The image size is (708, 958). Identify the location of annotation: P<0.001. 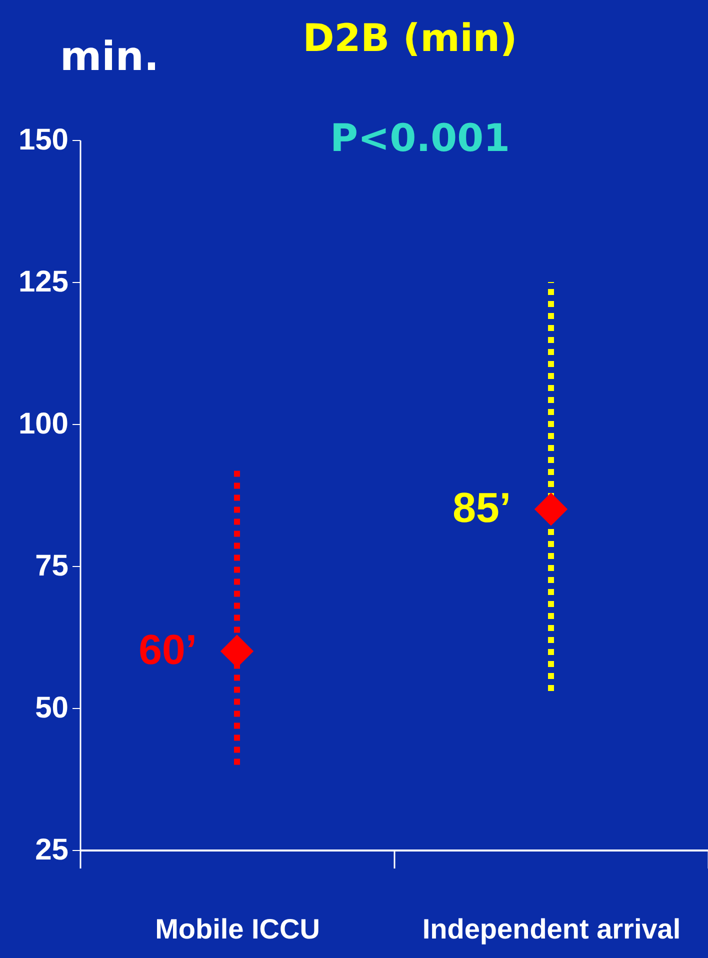
(420, 138).